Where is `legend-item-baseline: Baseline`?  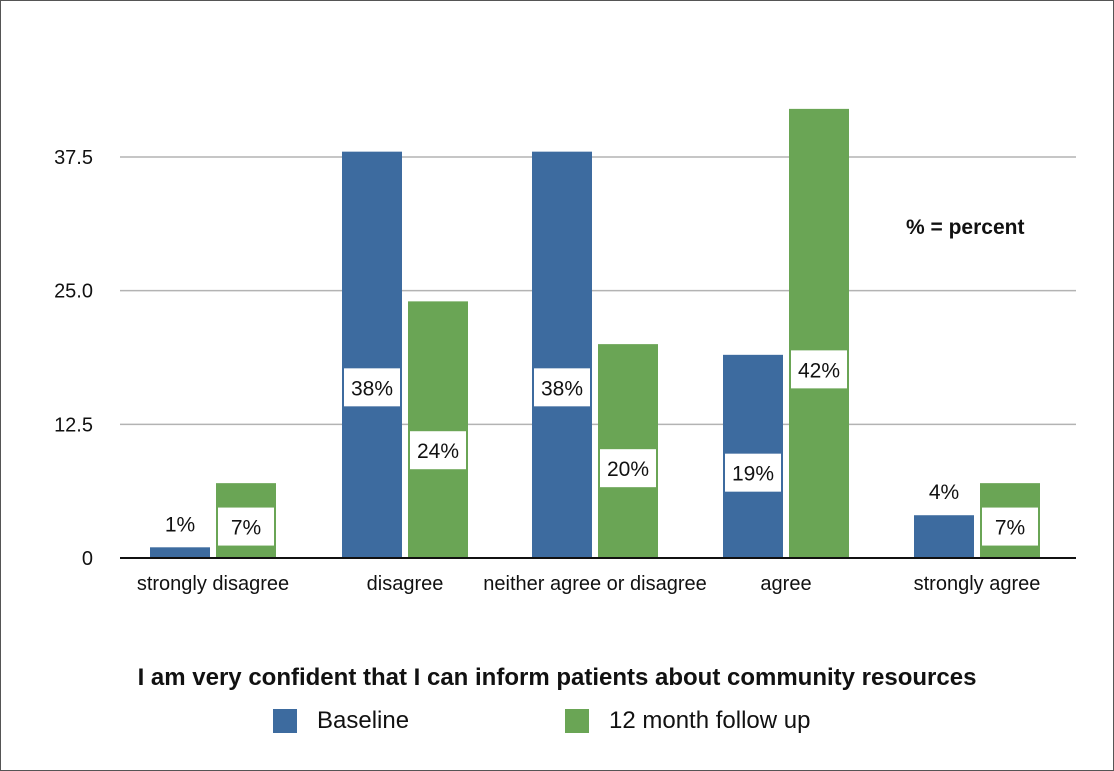 legend-item-baseline: Baseline is located at coordinates (341, 721).